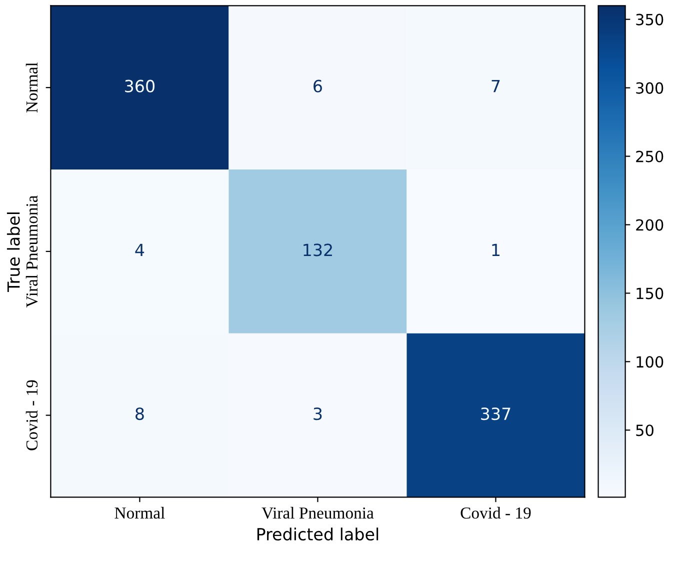 This screenshot has height=565, width=676. I want to click on color-bar-label: 100, so click(650, 362).